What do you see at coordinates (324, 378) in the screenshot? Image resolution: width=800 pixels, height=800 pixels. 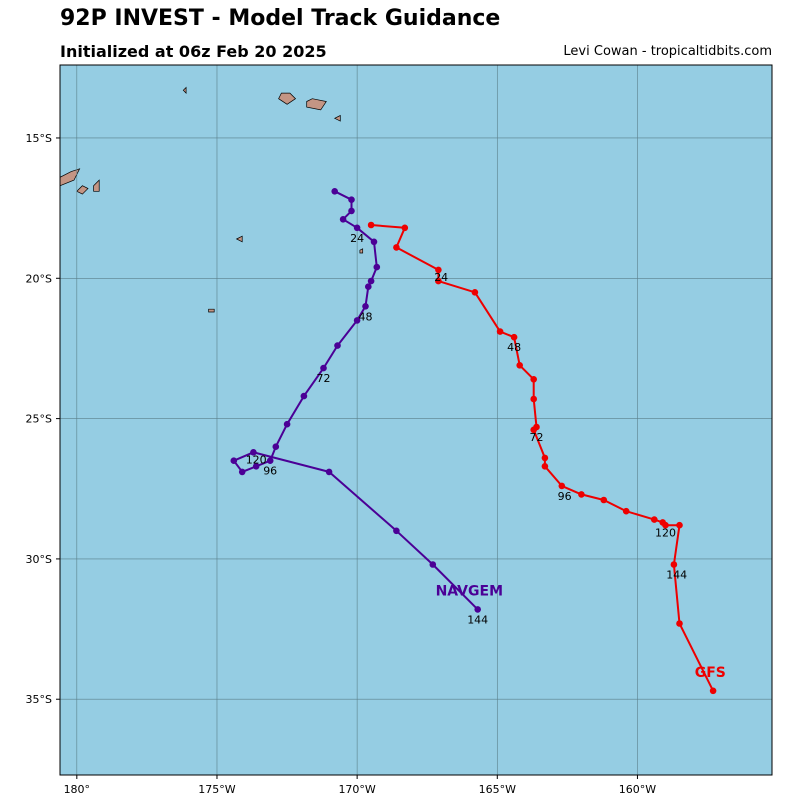 I see `navgem-hour-label: 72` at bounding box center [324, 378].